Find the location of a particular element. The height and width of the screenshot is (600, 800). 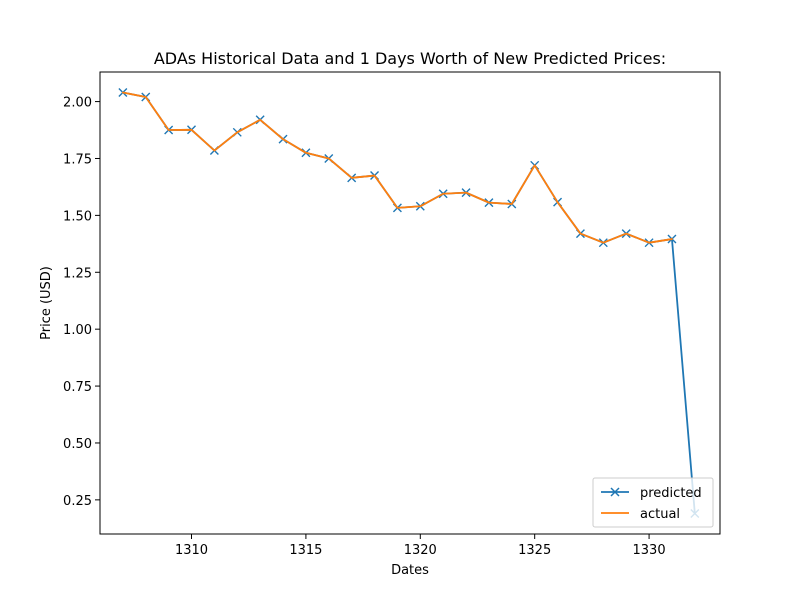

legend-box is located at coordinates (653, 502).